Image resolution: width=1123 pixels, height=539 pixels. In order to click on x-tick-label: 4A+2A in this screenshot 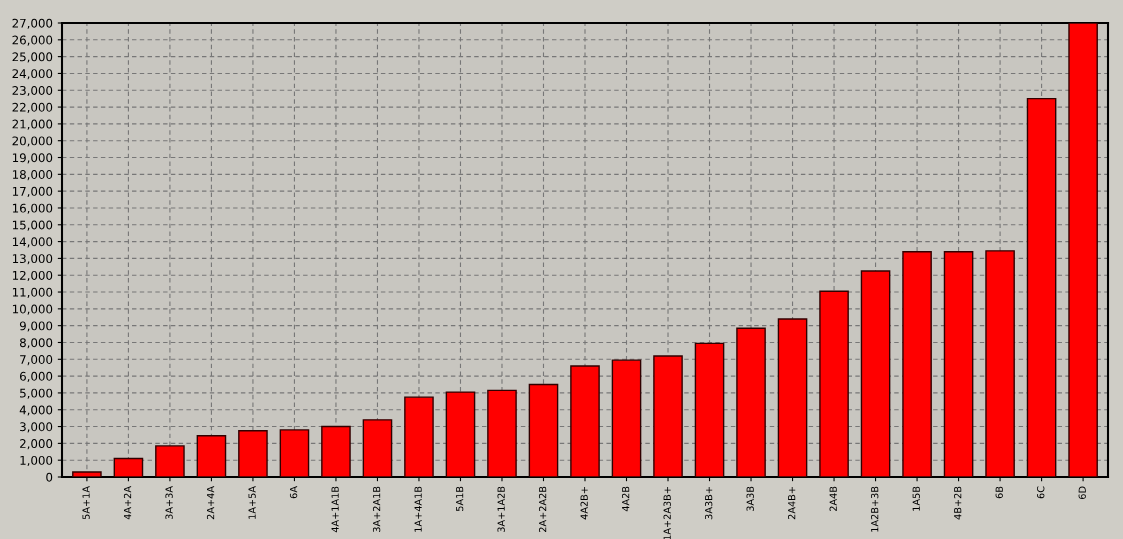, I will do `click(127, 503)`.